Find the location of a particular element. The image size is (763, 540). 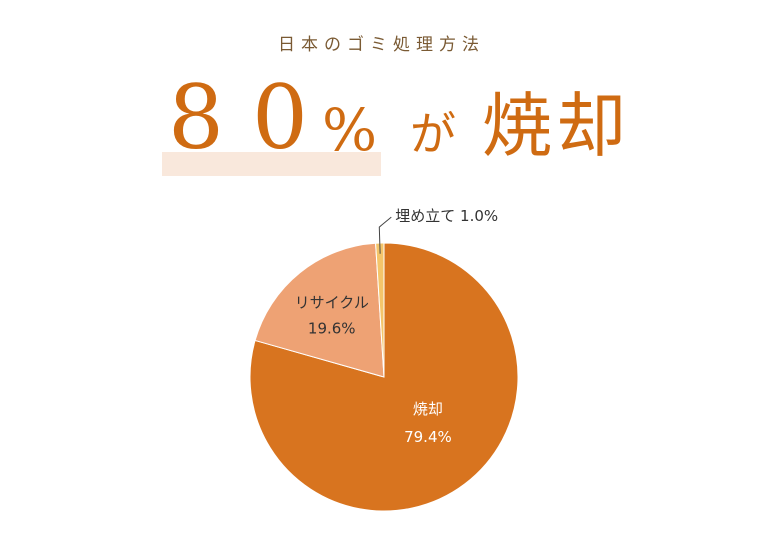

label-incineration-value: 79.4% is located at coordinates (428, 437).